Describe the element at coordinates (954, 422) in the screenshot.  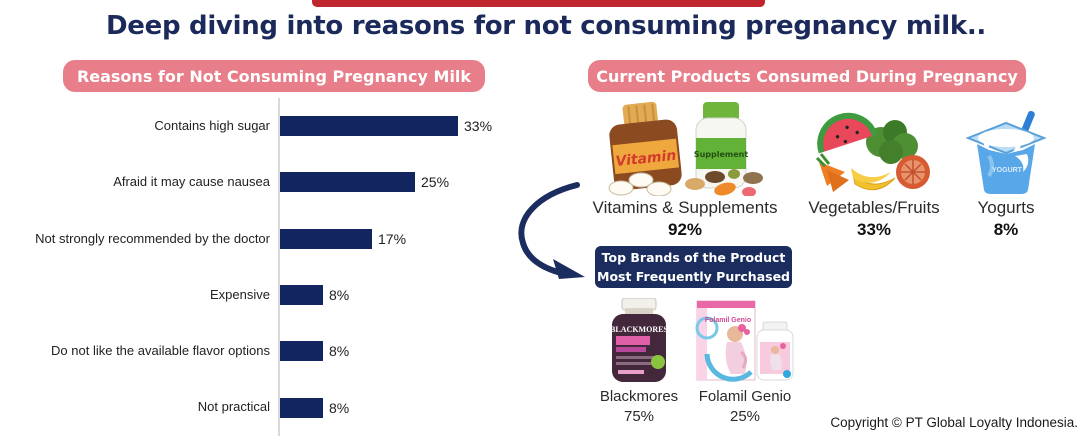
I see `copyright-text: Copyright © PT Global Loyalty Indonesia.` at that location.